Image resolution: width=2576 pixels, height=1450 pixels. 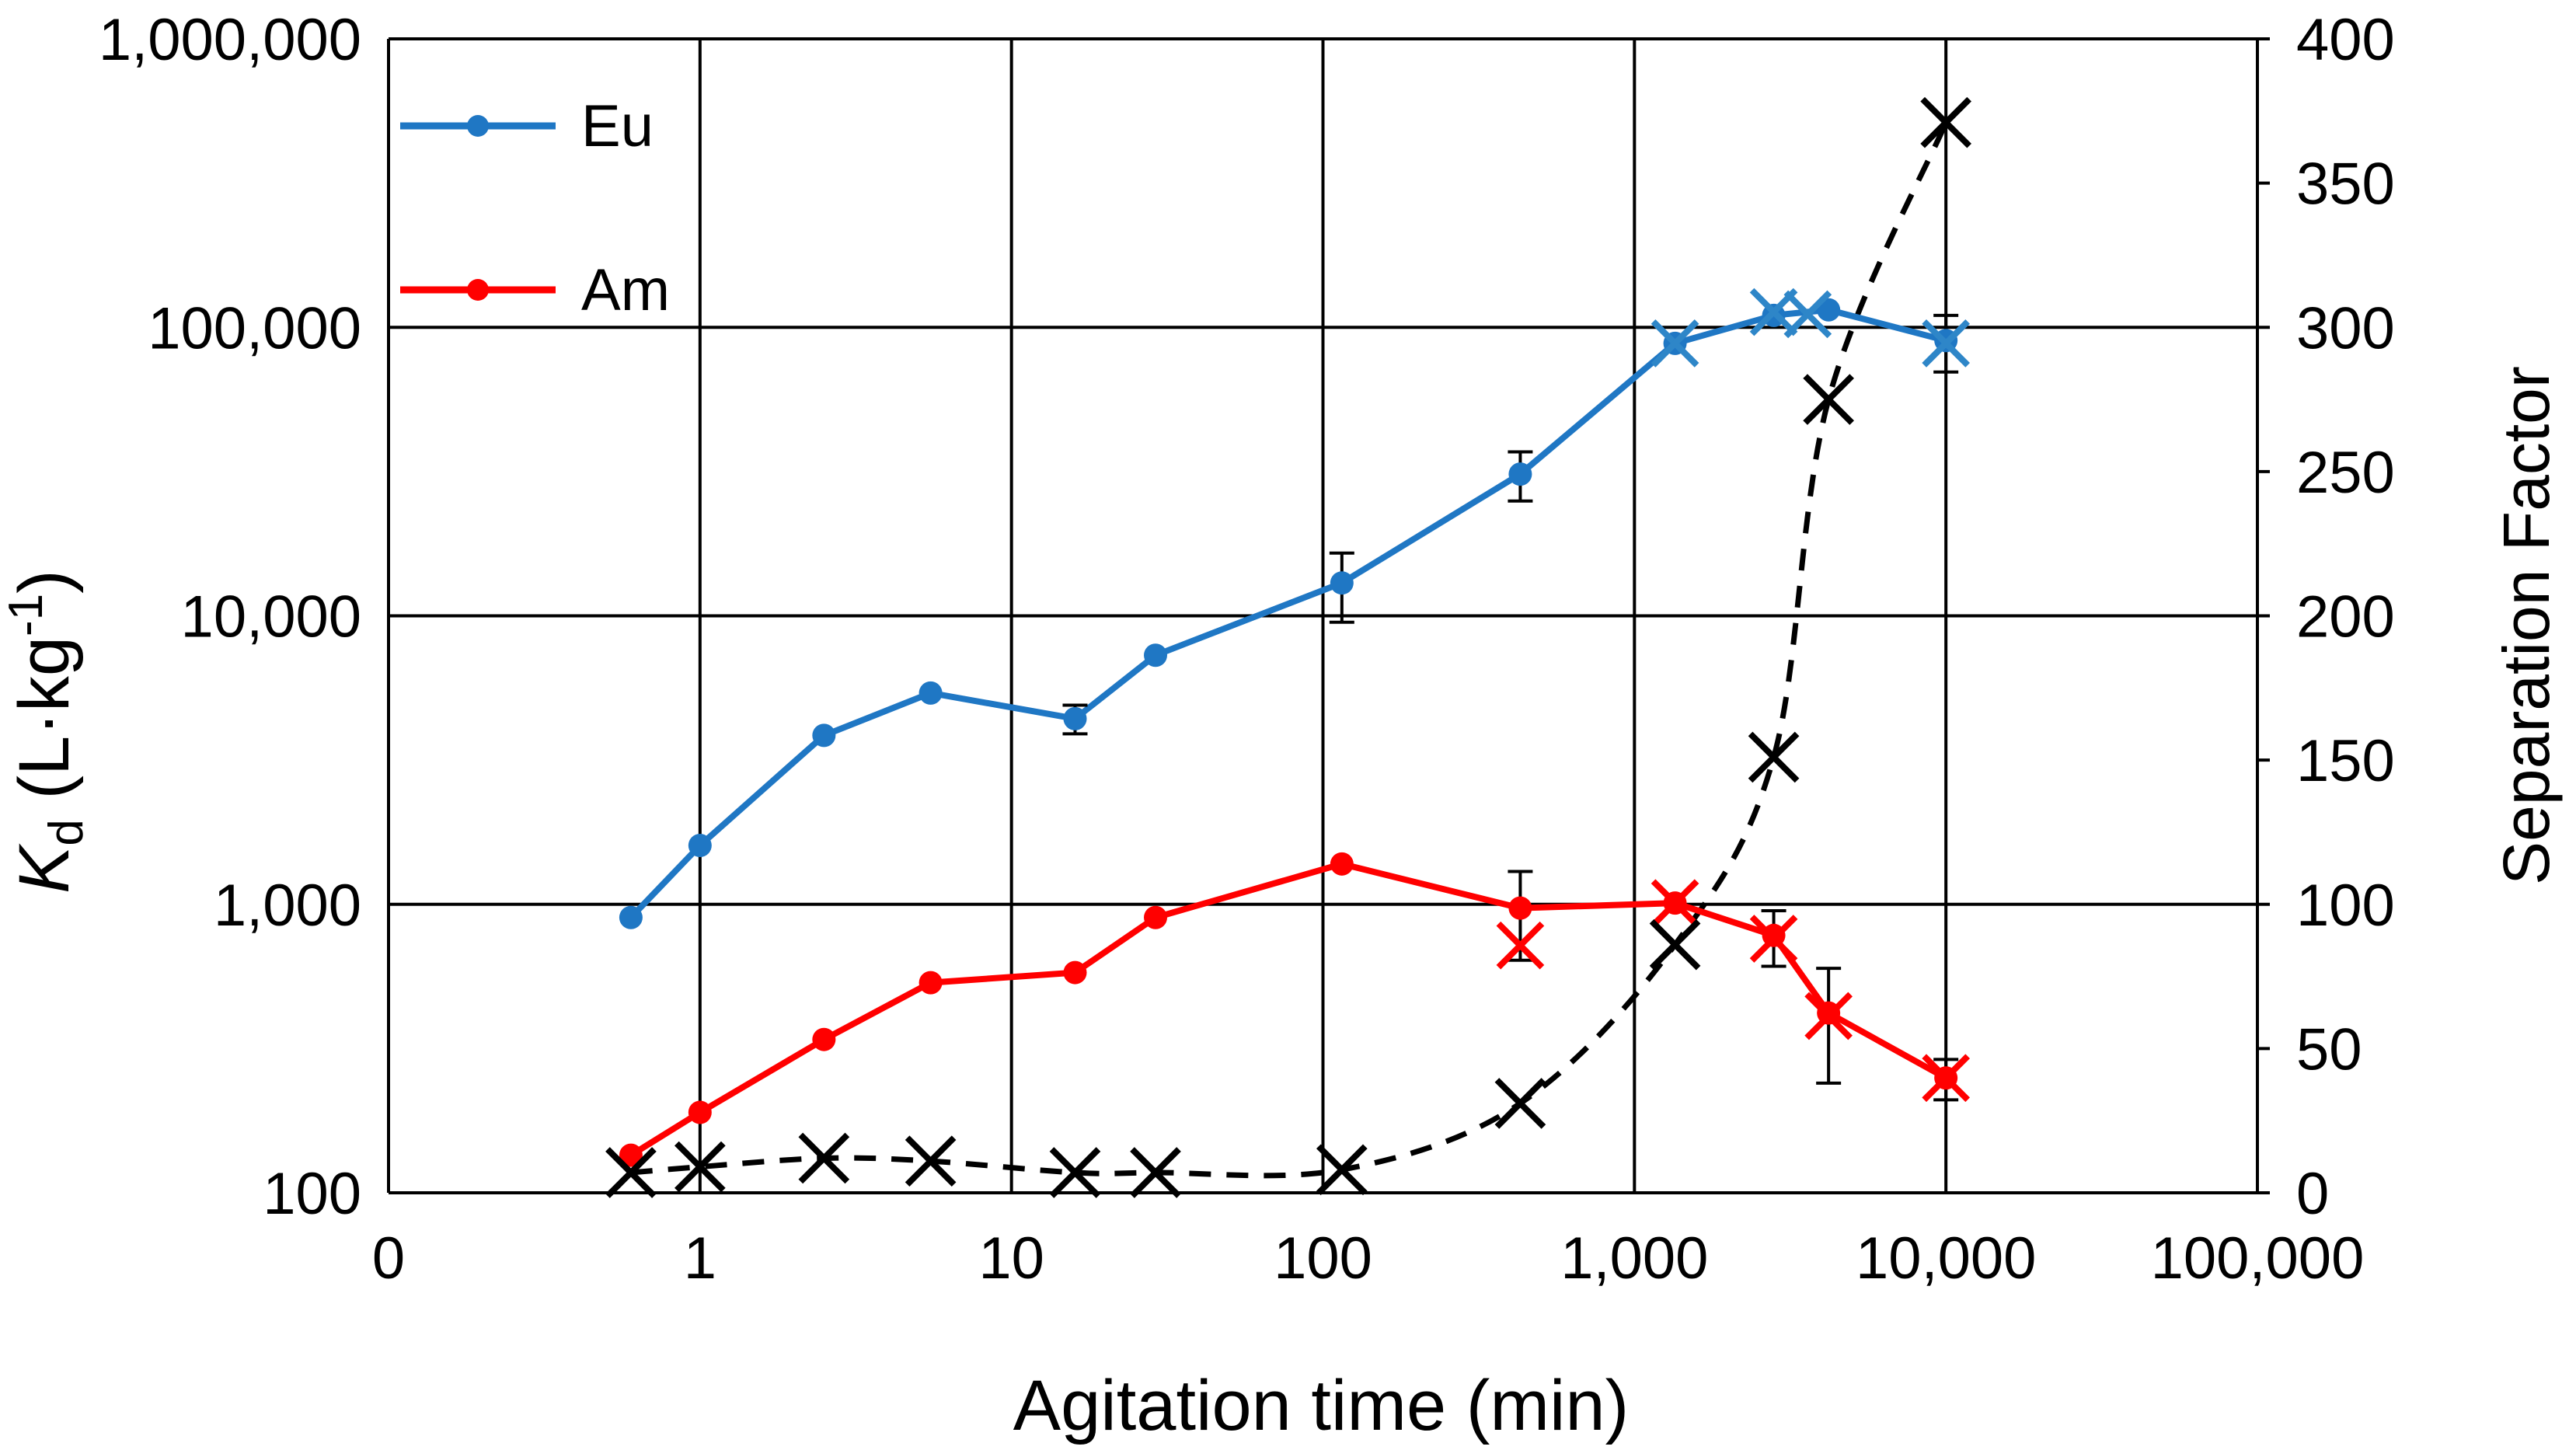 I want to click on legend-marker-am, so click(x=478, y=290).